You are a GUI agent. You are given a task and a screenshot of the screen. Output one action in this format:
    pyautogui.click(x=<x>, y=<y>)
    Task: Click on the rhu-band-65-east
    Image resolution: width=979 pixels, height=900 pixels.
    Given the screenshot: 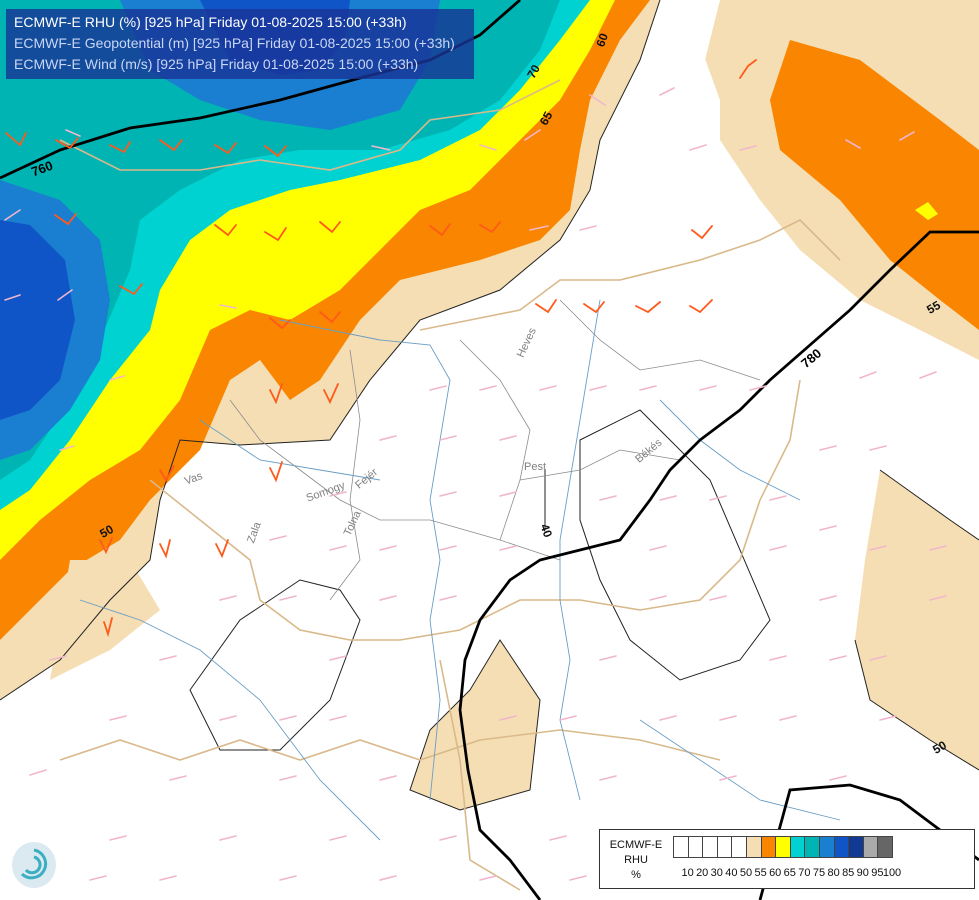 What is the action you would take?
    pyautogui.click(x=926, y=211)
    